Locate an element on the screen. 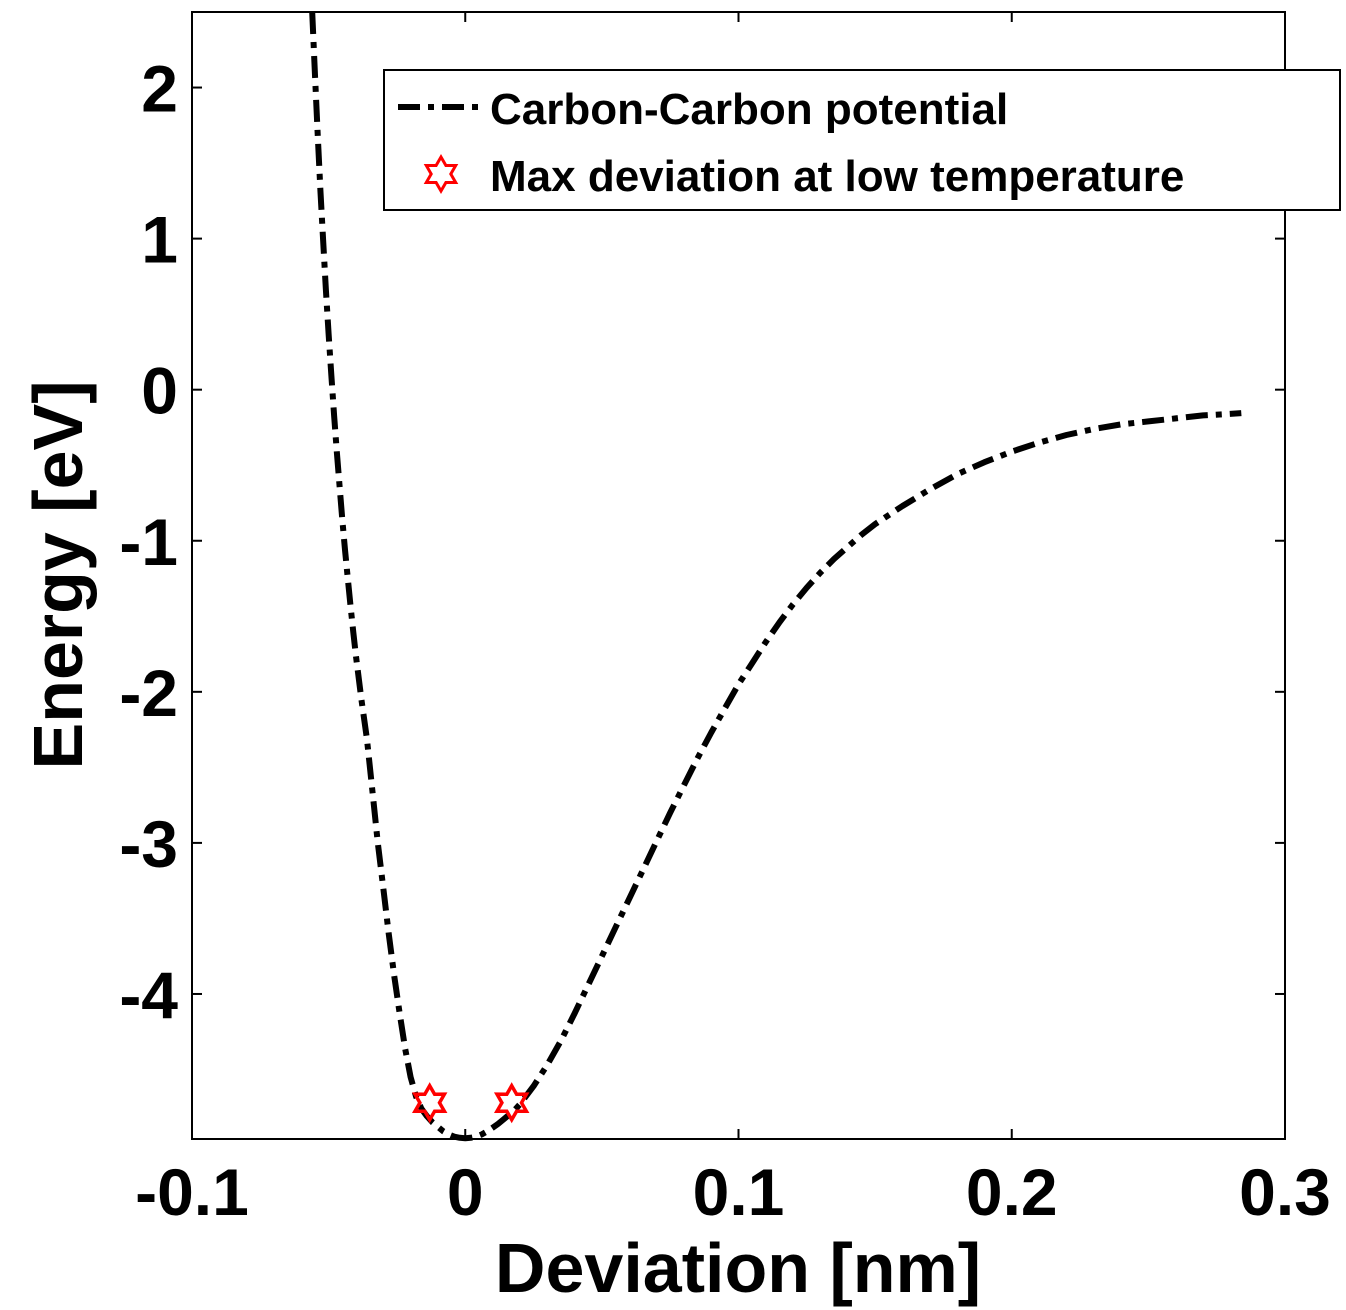 The image size is (1346, 1310). x-tick-label: 0.3 is located at coordinates (1285, 1192).